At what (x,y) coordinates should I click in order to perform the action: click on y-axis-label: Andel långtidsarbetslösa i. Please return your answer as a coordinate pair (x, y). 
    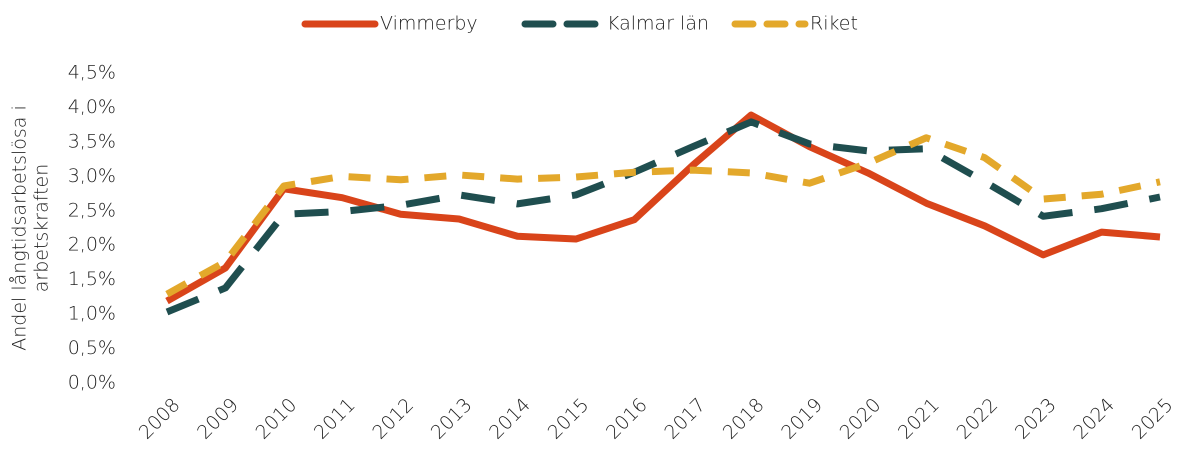
    Looking at the image, I should click on (20, 227).